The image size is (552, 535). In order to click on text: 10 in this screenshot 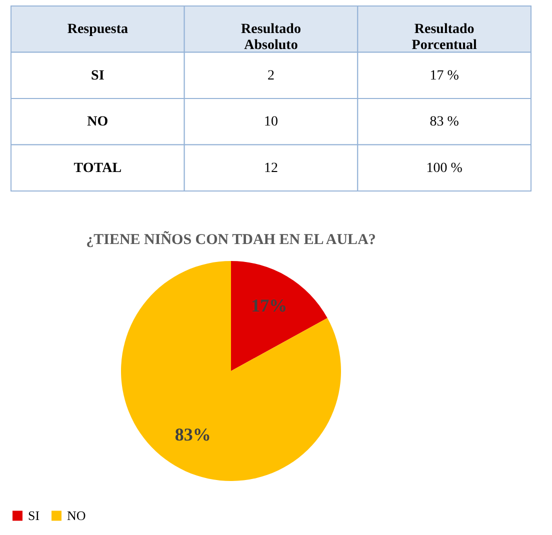, I will do `click(271, 122)`.